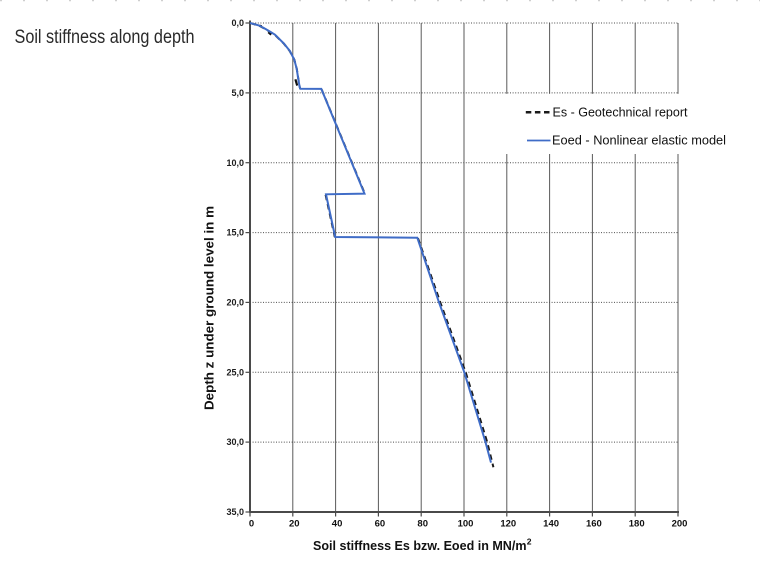 This screenshot has height=569, width=760. What do you see at coordinates (251, 524) in the screenshot?
I see `svg-text: 0` at bounding box center [251, 524].